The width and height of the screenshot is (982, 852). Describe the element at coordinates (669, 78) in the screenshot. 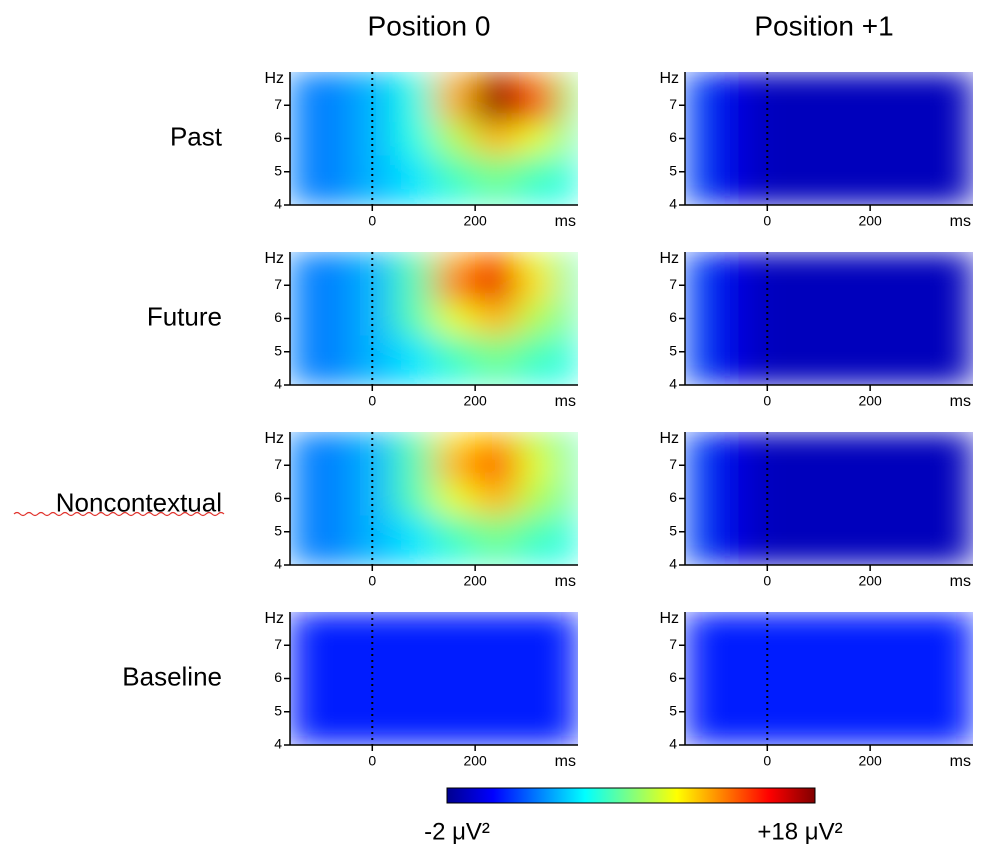

I see `y-axis-label: Hz` at that location.